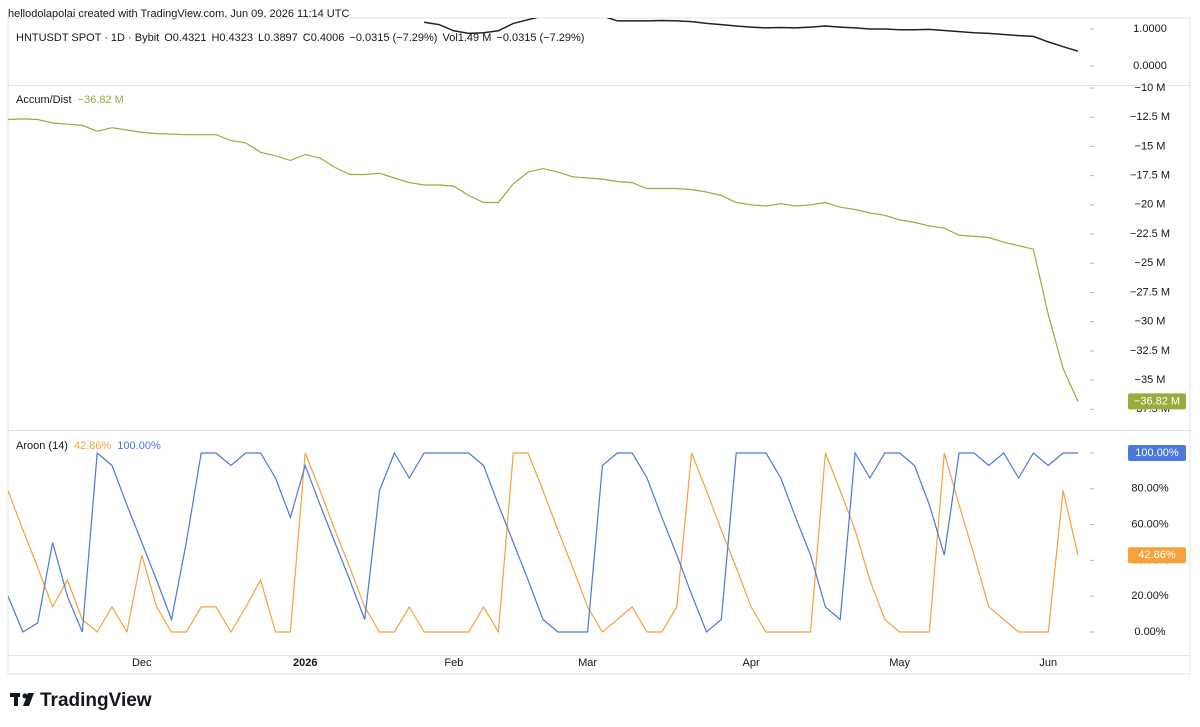 This screenshot has height=727, width=1200. Describe the element at coordinates (1150, 66) in the screenshot. I see `y-tick-label: 0.0000` at that location.